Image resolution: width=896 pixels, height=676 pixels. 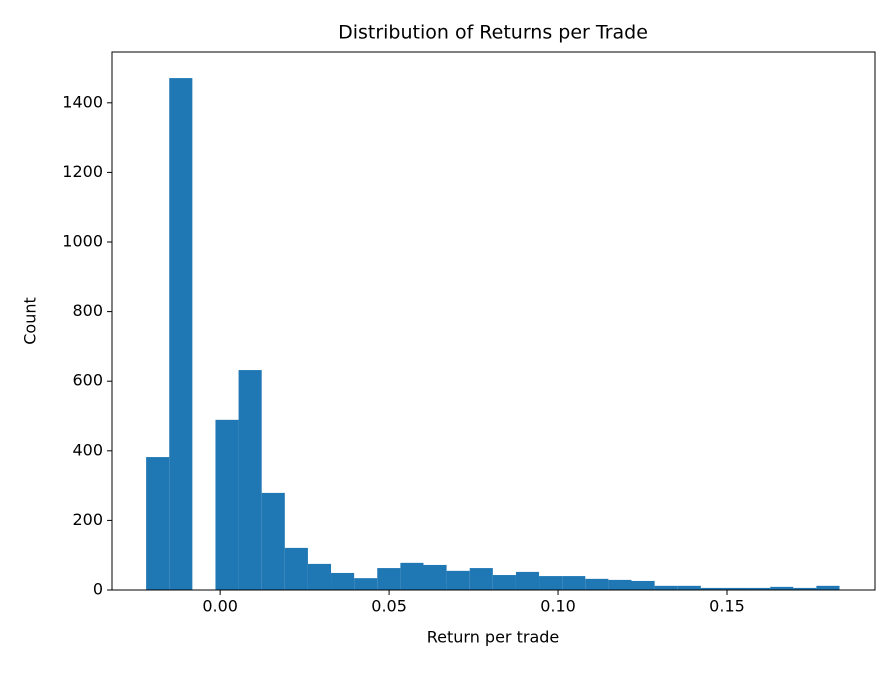 What do you see at coordinates (82, 241) in the screenshot?
I see `y-tick-label: 1000` at bounding box center [82, 241].